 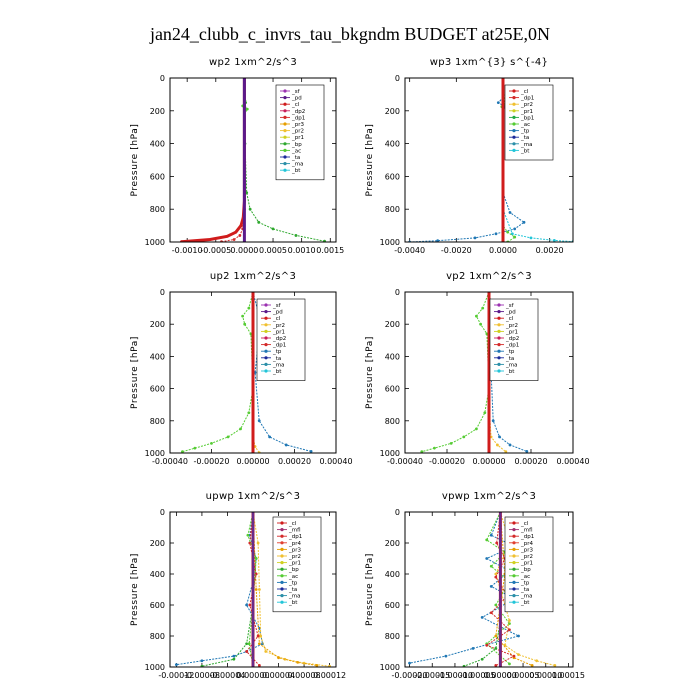 What do you see at coordinates (294, 557) in the screenshot?
I see `legend-label: _pr2` at bounding box center [294, 557].